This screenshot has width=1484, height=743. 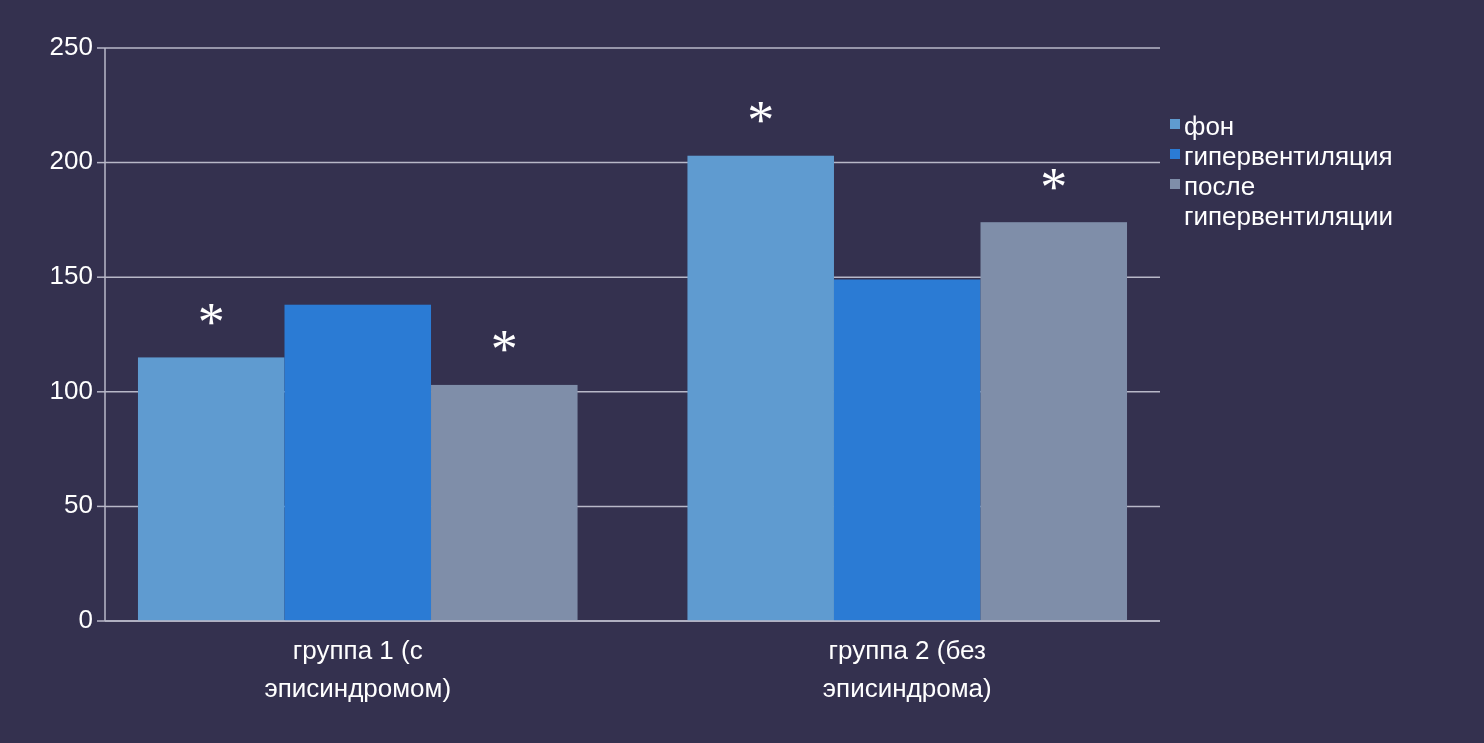 I want to click on legend-label: фон, so click(x=1209, y=125).